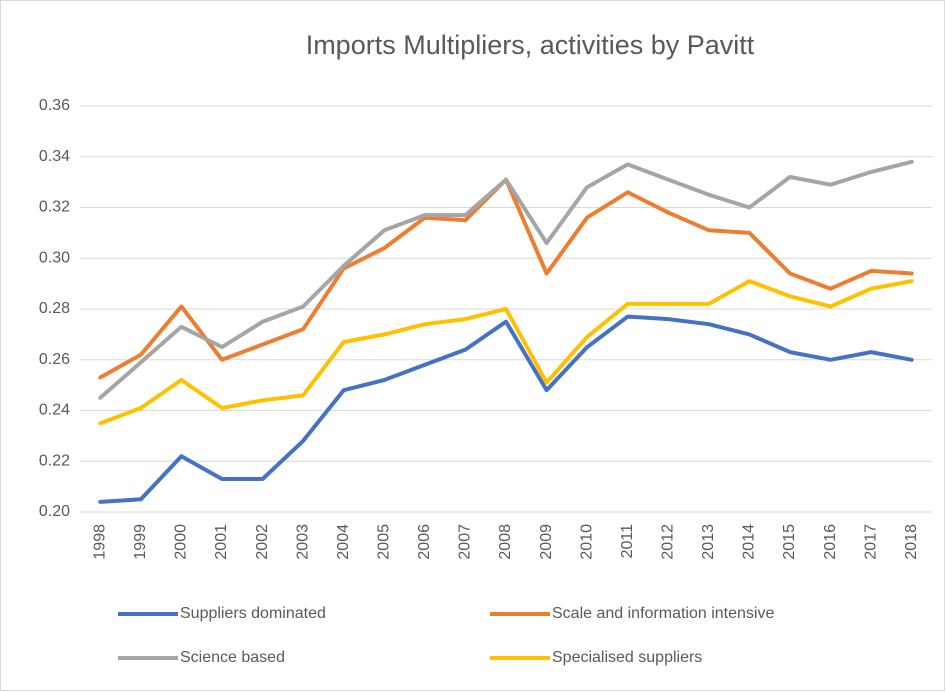  What do you see at coordinates (870, 542) in the screenshot?
I see `x-tick-label: 2017` at bounding box center [870, 542].